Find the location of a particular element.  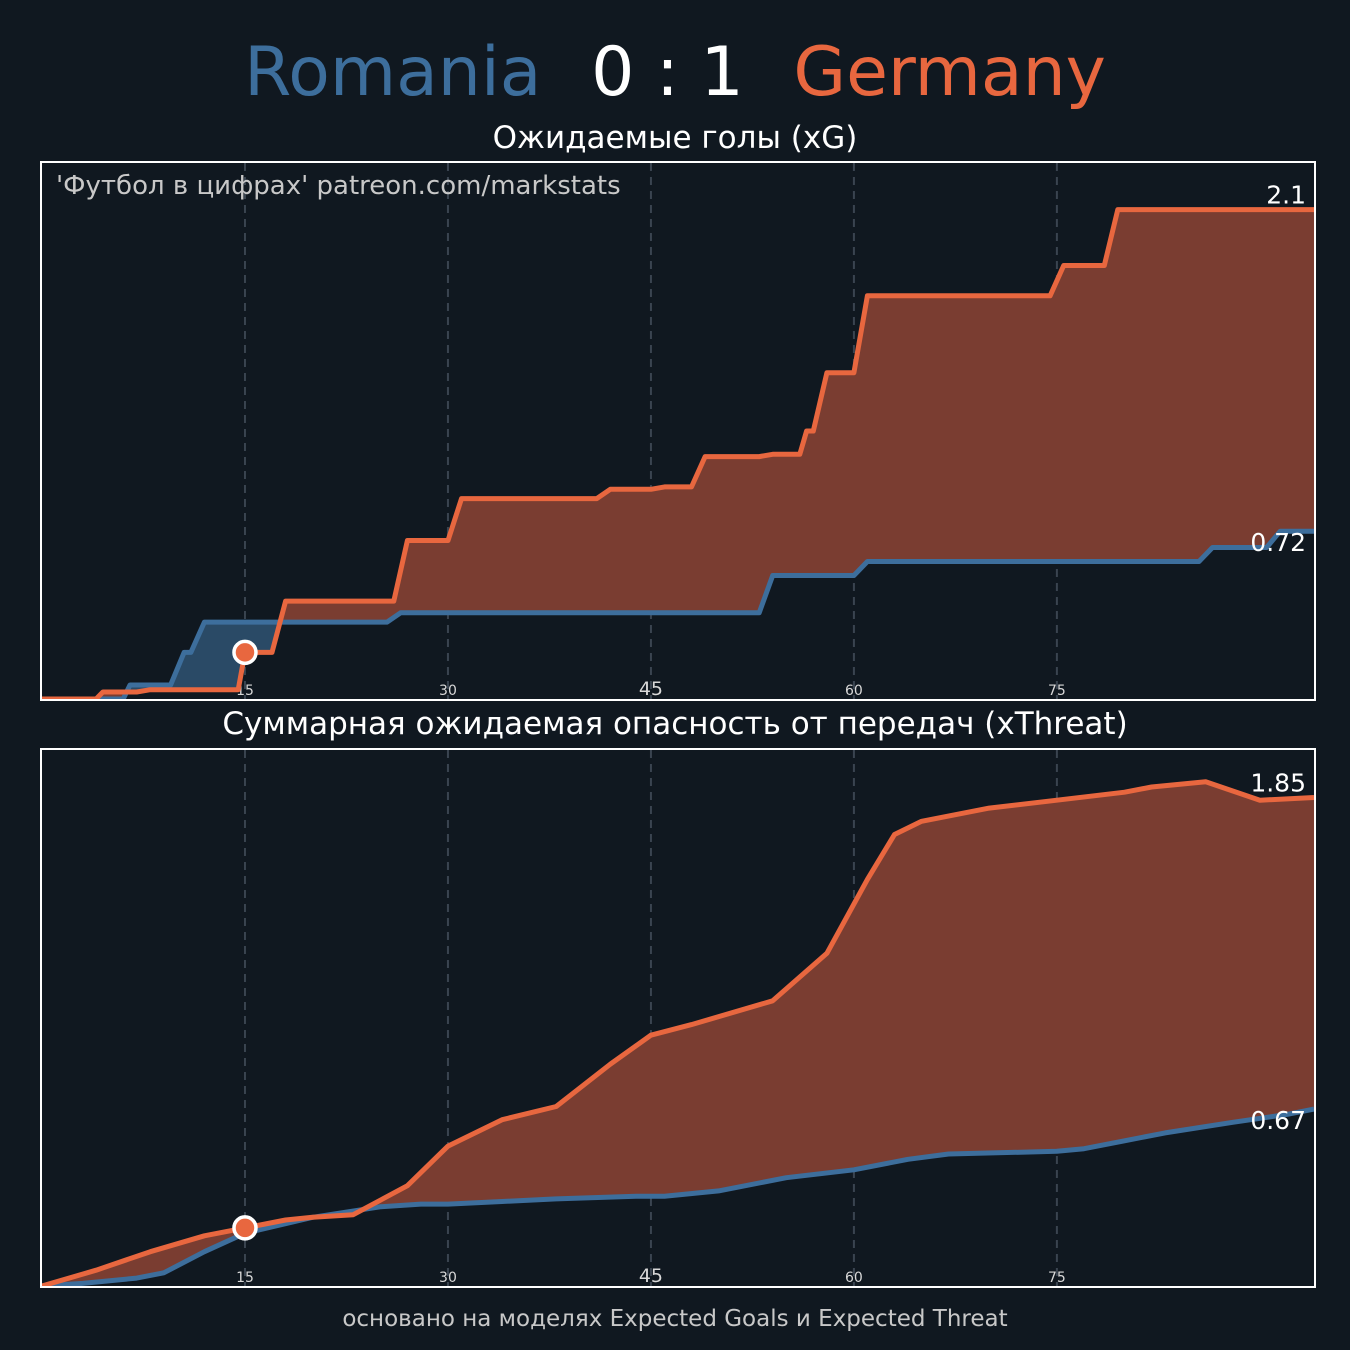

xthreat-x-tick-label: 60 is located at coordinates (854, 1278).